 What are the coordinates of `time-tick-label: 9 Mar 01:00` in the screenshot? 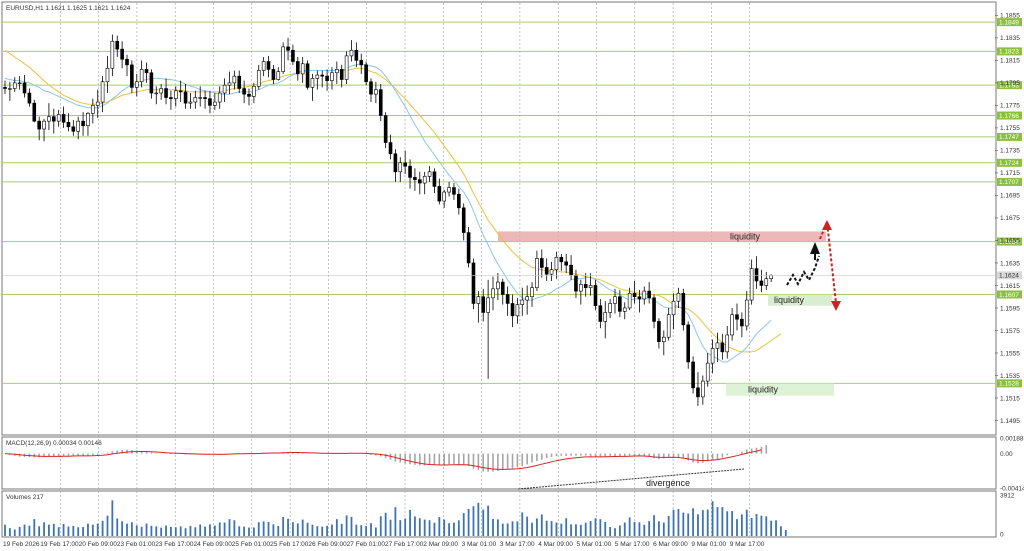 It's located at (708, 544).